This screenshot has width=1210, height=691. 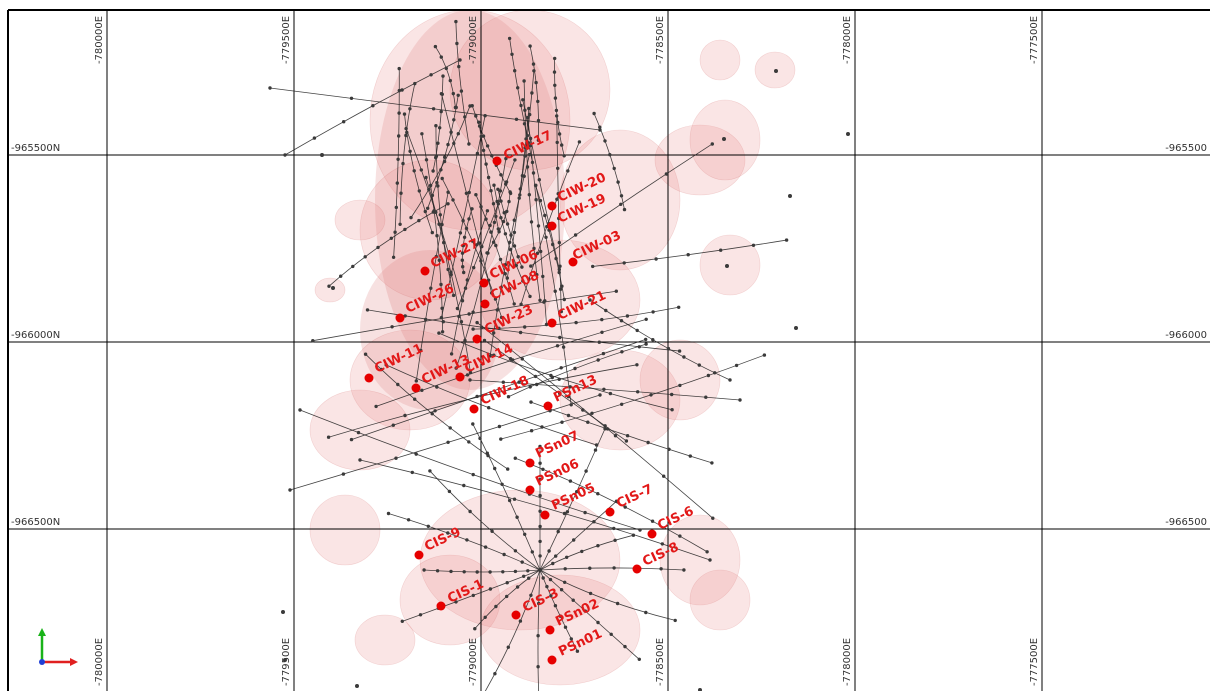 I want to click on northing-label: -966000N, so click(x=35, y=335).